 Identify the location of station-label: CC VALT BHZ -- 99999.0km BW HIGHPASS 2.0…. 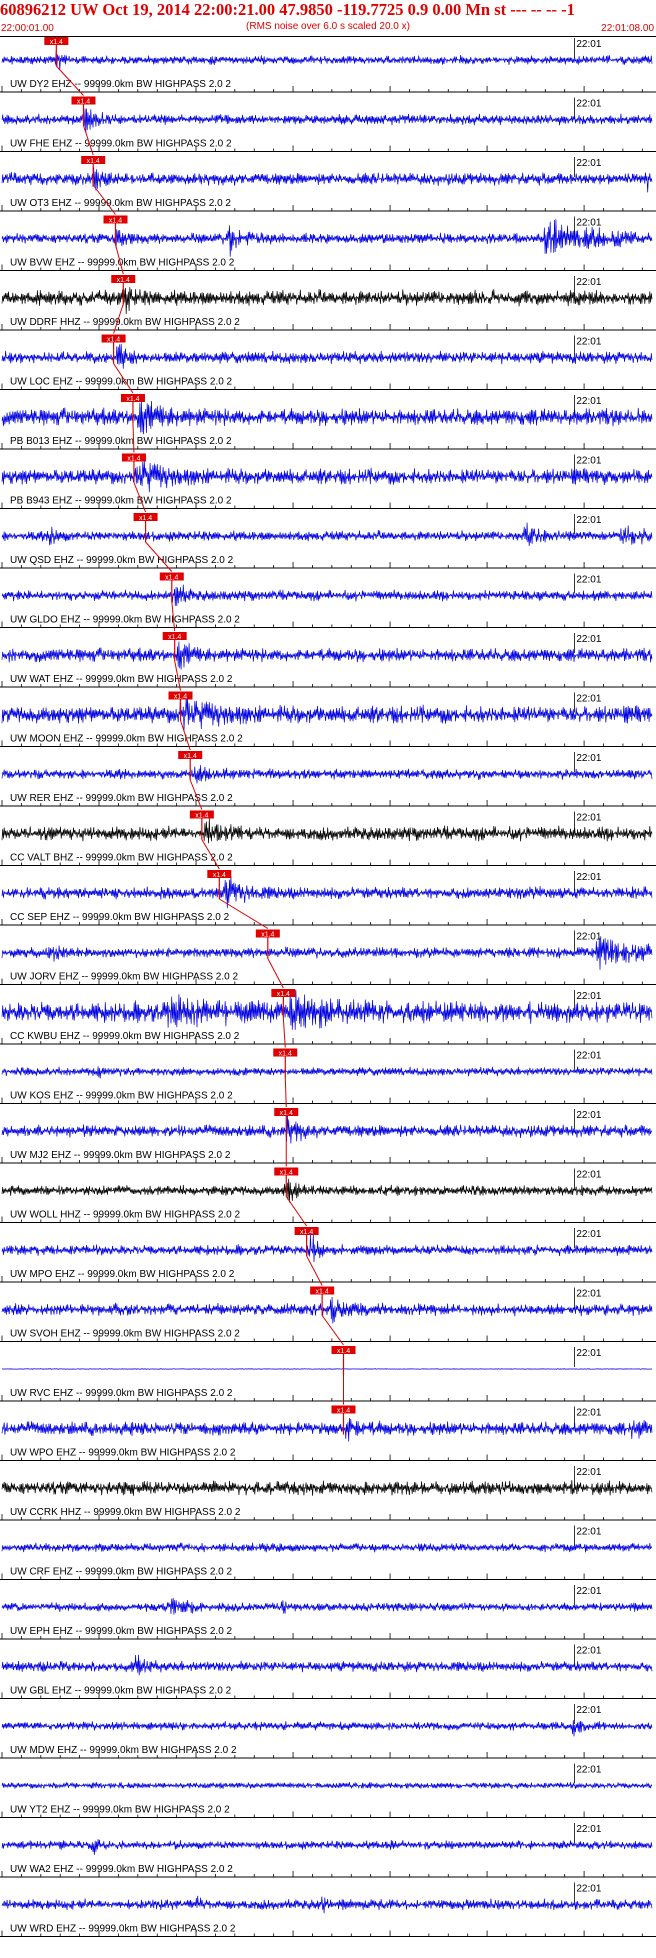
(121, 858).